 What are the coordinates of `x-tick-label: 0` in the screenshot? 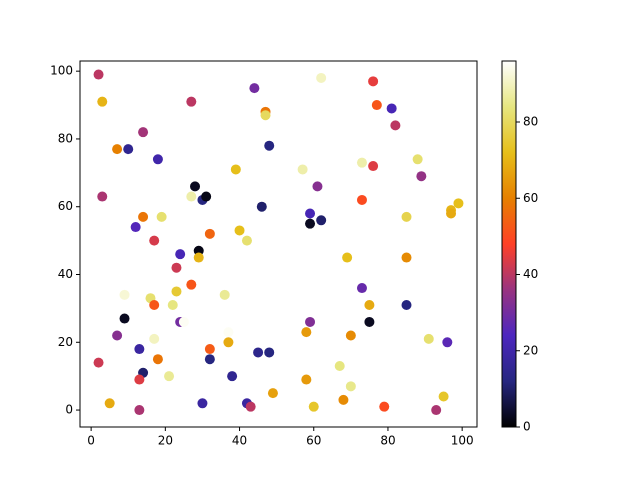 It's located at (91, 441).